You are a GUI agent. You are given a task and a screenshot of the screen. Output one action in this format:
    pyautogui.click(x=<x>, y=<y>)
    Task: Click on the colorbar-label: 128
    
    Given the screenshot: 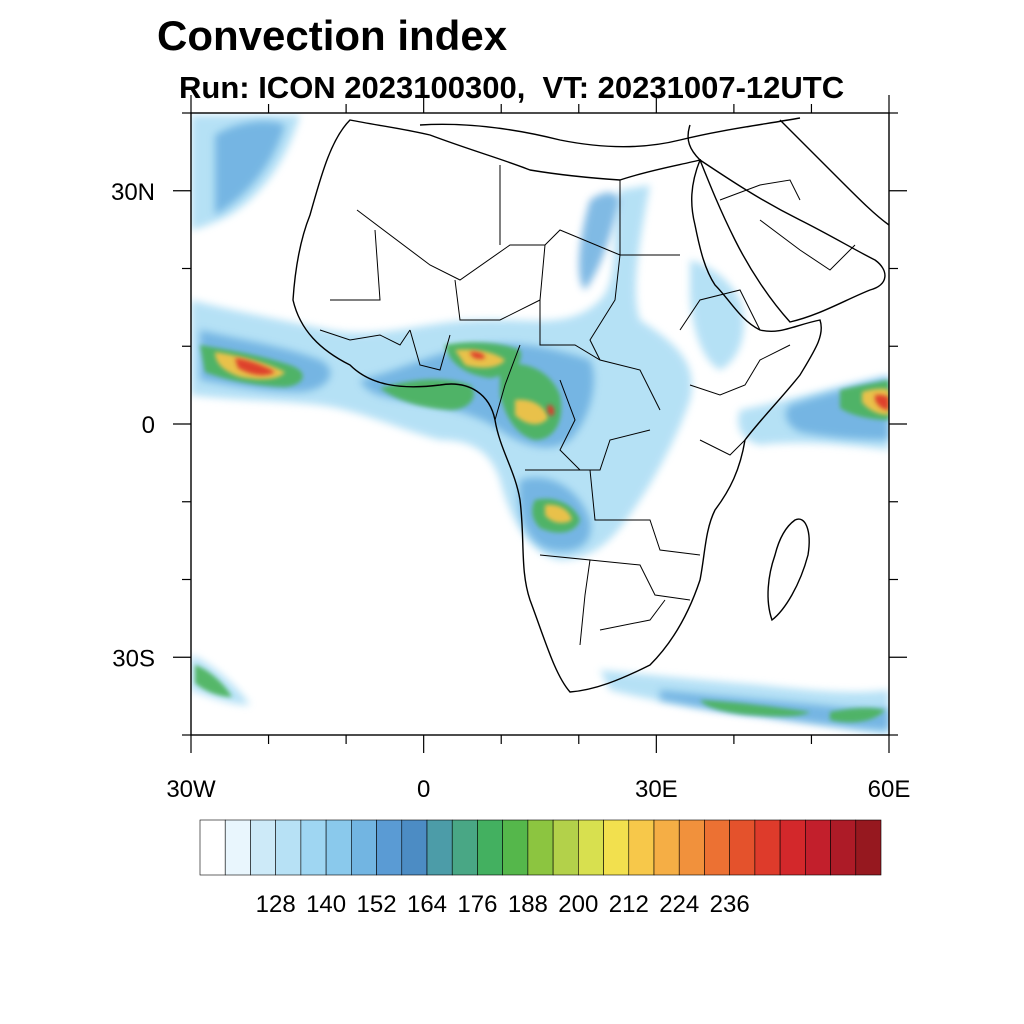 What is the action you would take?
    pyautogui.click(x=276, y=904)
    